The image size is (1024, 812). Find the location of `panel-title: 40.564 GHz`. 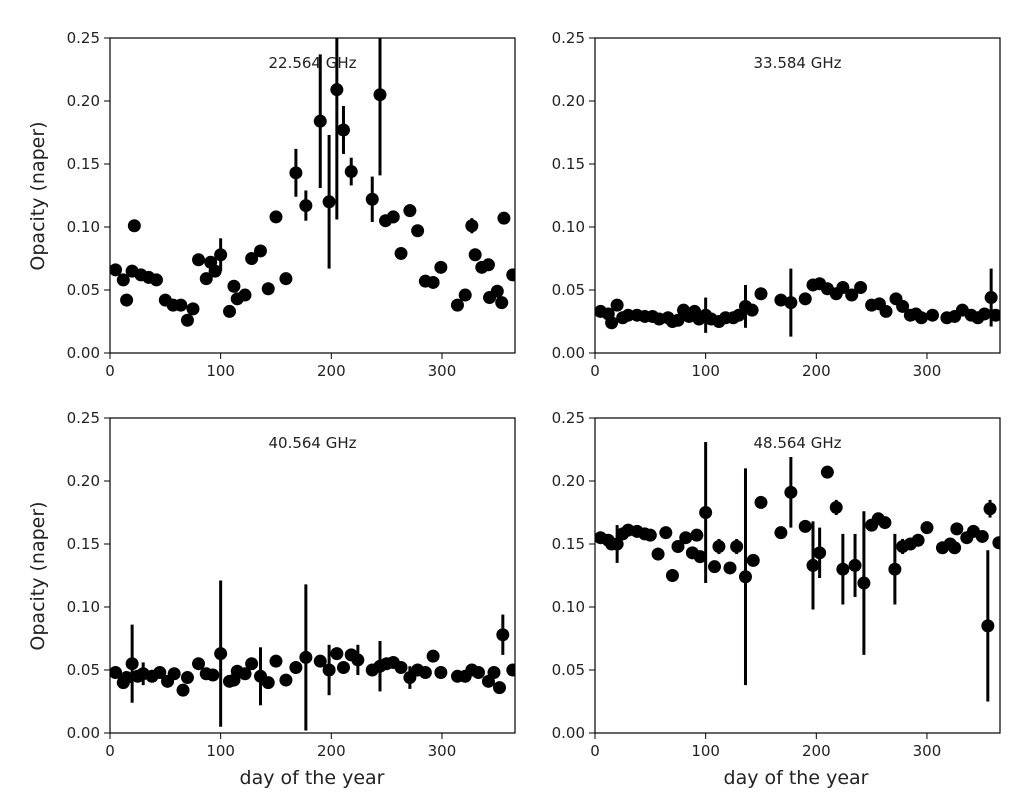

panel-title: 40.564 GHz is located at coordinates (312, 443).